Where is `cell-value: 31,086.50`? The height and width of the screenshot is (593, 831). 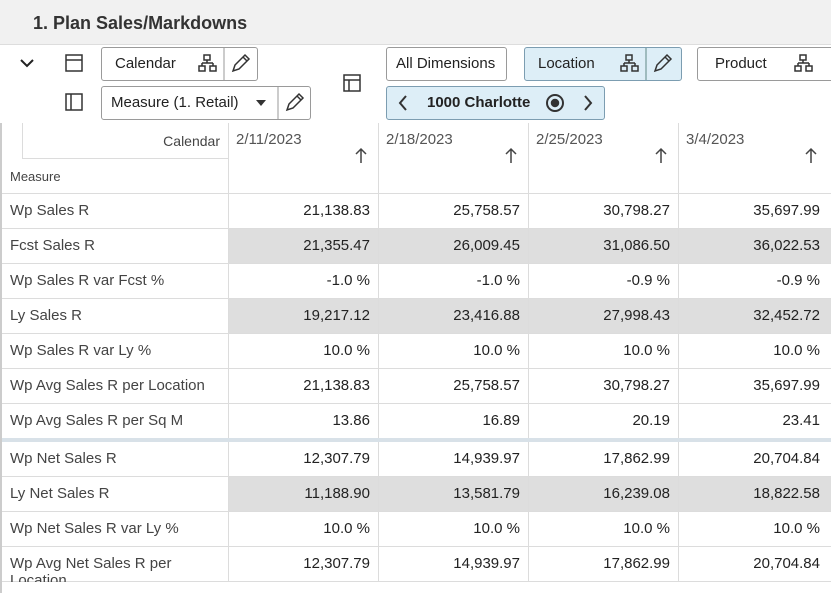
cell-value: 31,086.50 is located at coordinates (636, 245).